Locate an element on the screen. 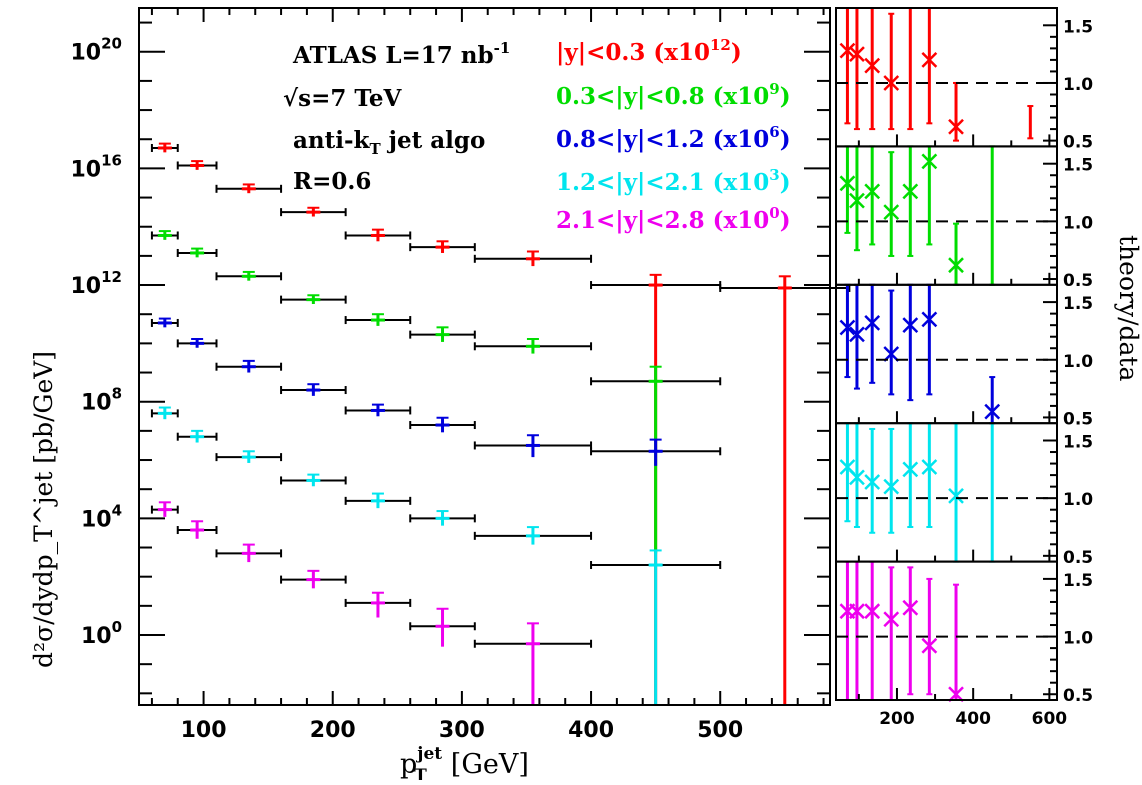  ratio-x-tick-label: 600 is located at coordinates (1050, 719).